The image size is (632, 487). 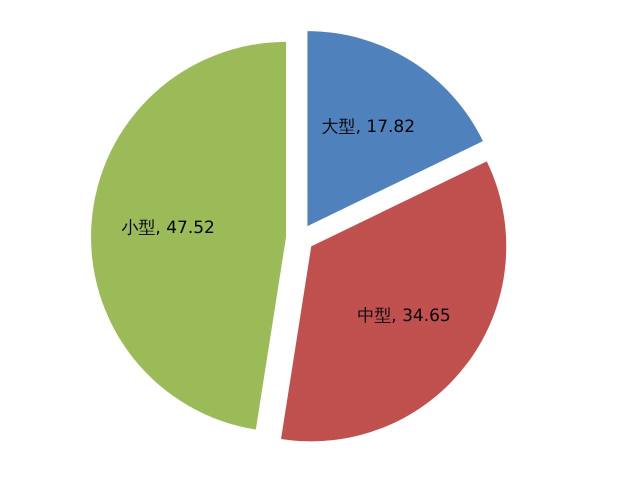 What do you see at coordinates (421, 316) in the screenshot?
I see `data-label: , 34.65` at bounding box center [421, 316].